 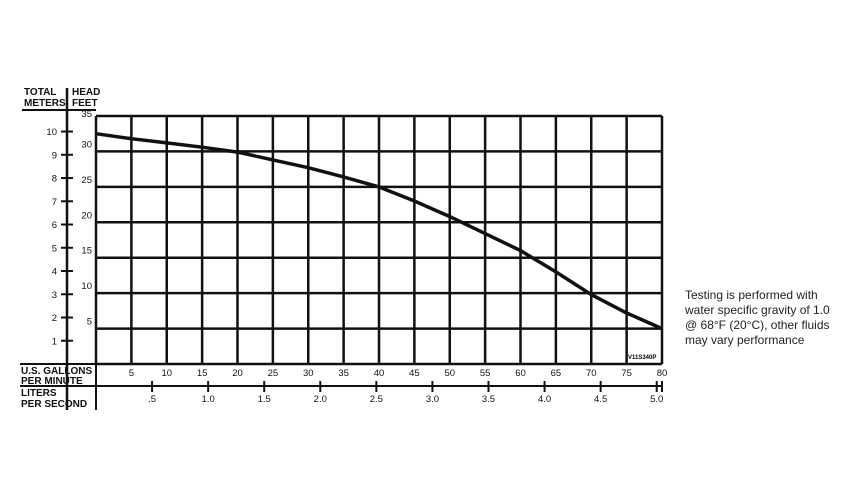 What do you see at coordinates (208, 399) in the screenshot?
I see `lps-tick-label: 1.0` at bounding box center [208, 399].